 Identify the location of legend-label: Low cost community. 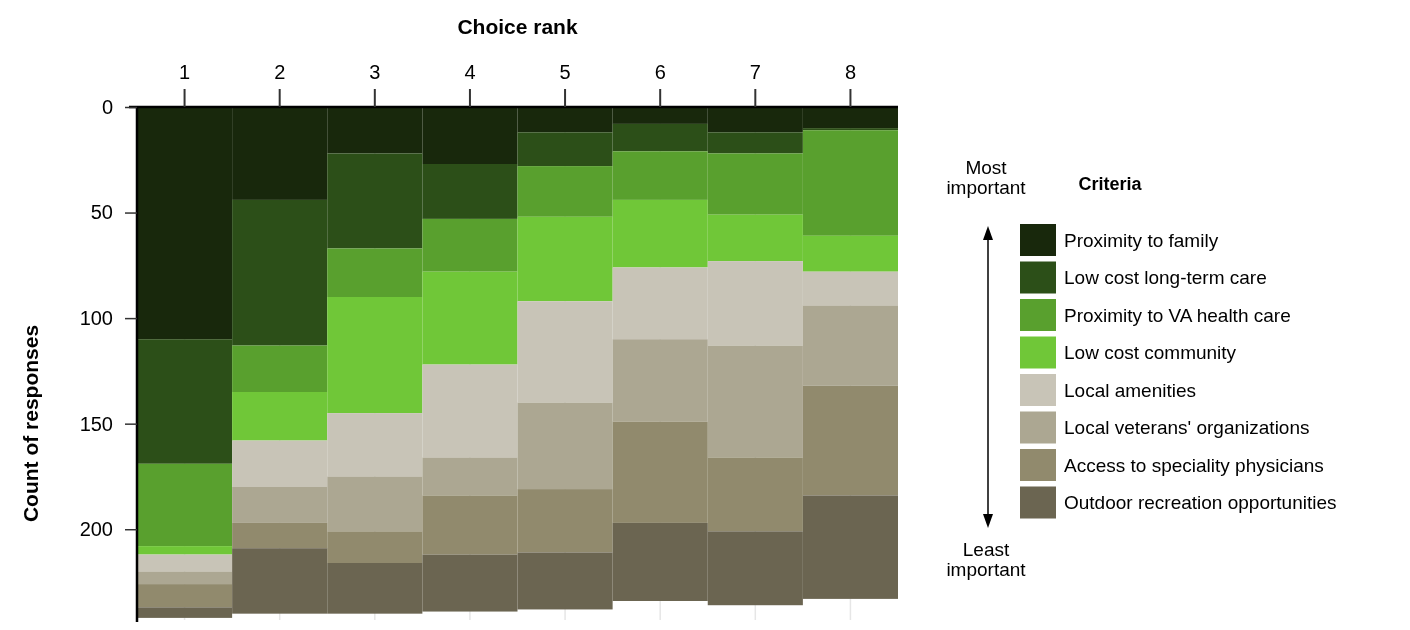
(1150, 353).